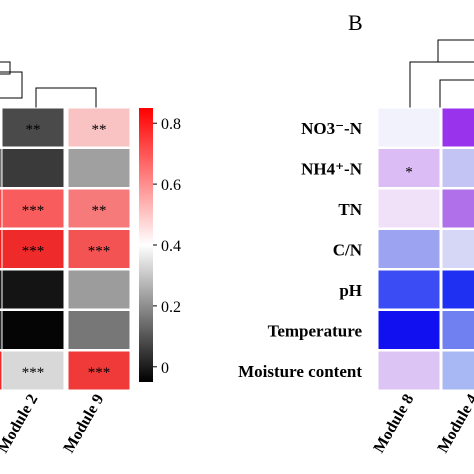 The width and height of the screenshot is (474, 474). I want to click on column-label: Module 2, so click(20, 424).